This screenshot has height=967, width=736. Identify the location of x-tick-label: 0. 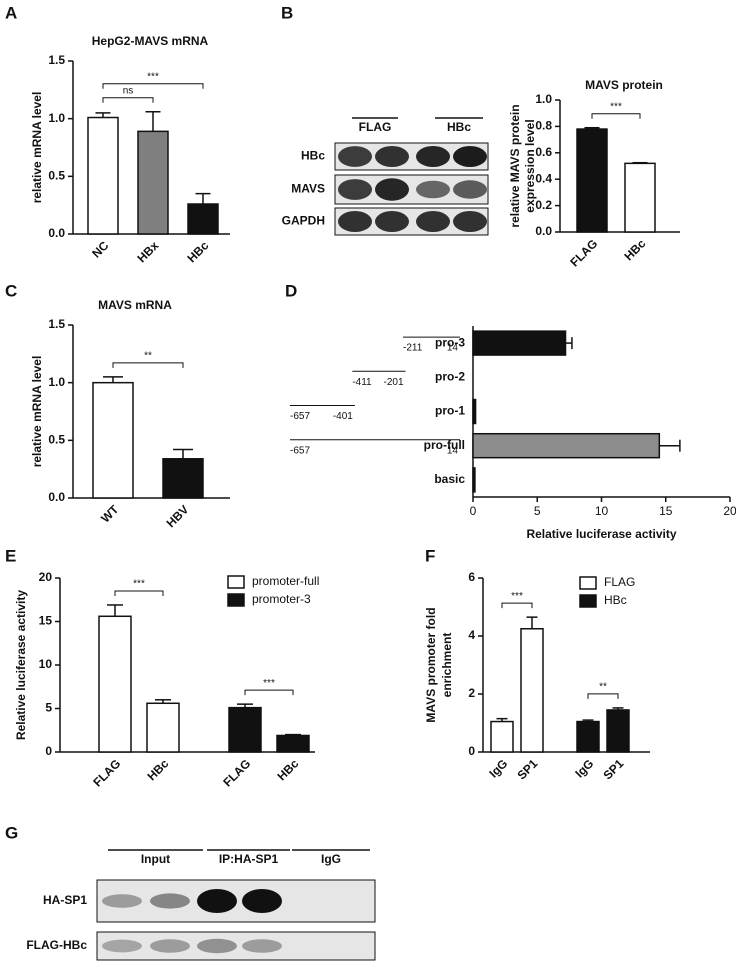
(473, 511).